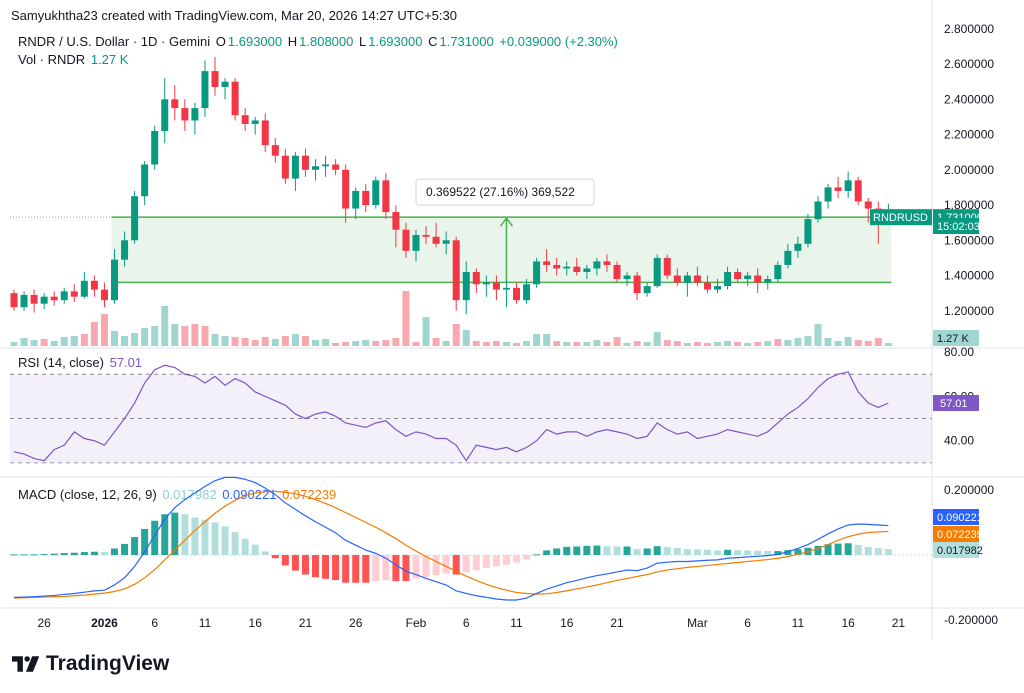 The width and height of the screenshot is (1024, 693). I want to click on brand-name: TradingView, so click(108, 663).